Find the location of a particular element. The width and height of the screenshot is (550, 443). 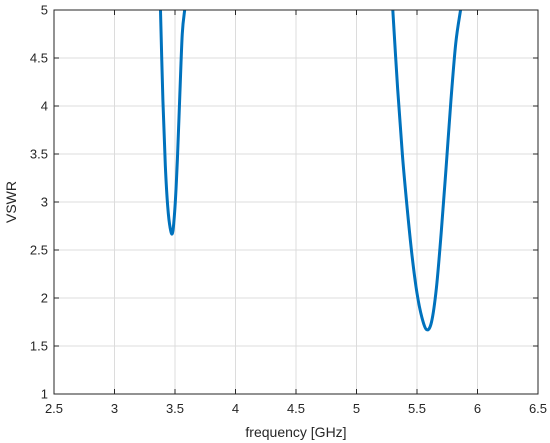

x-tick-labels: 2.5 3 3.5 4 4.5 5 5.5 6 6.5 is located at coordinates (296, 408).